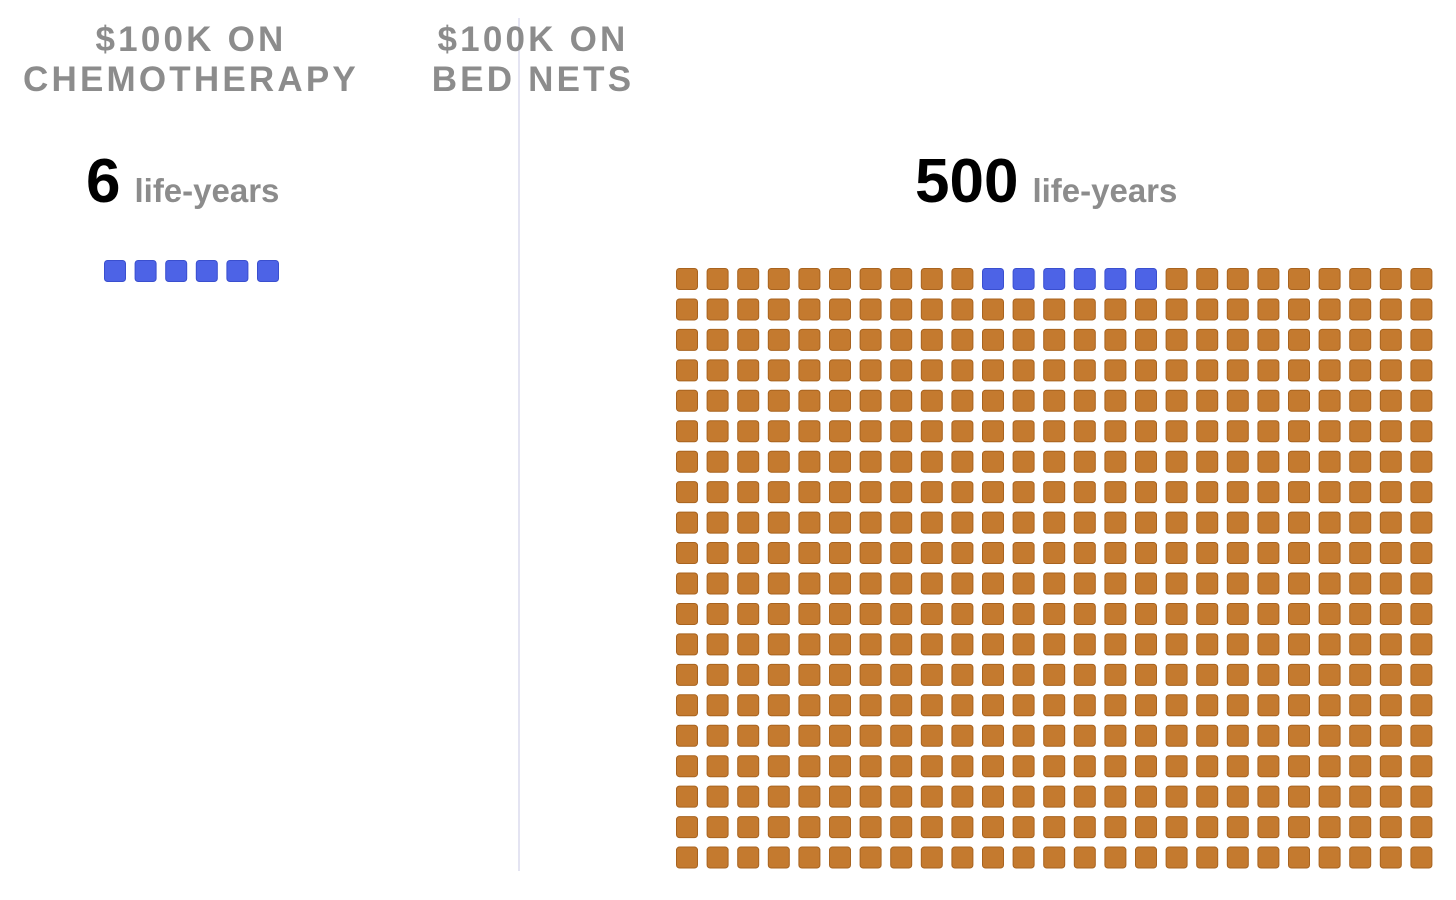  Describe the element at coordinates (1105, 190) in the screenshot. I see `bed-nets-unit: life-years` at that location.